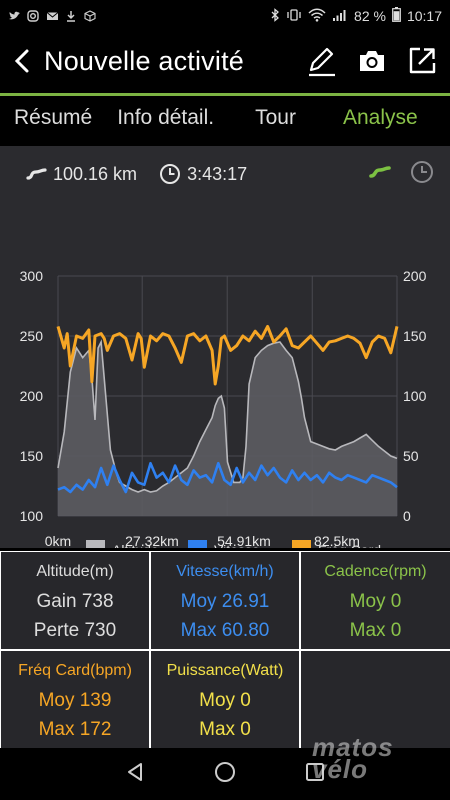  Describe the element at coordinates (225, 16) in the screenshot. I see `status-bar: 82 % 10:17` at that location.